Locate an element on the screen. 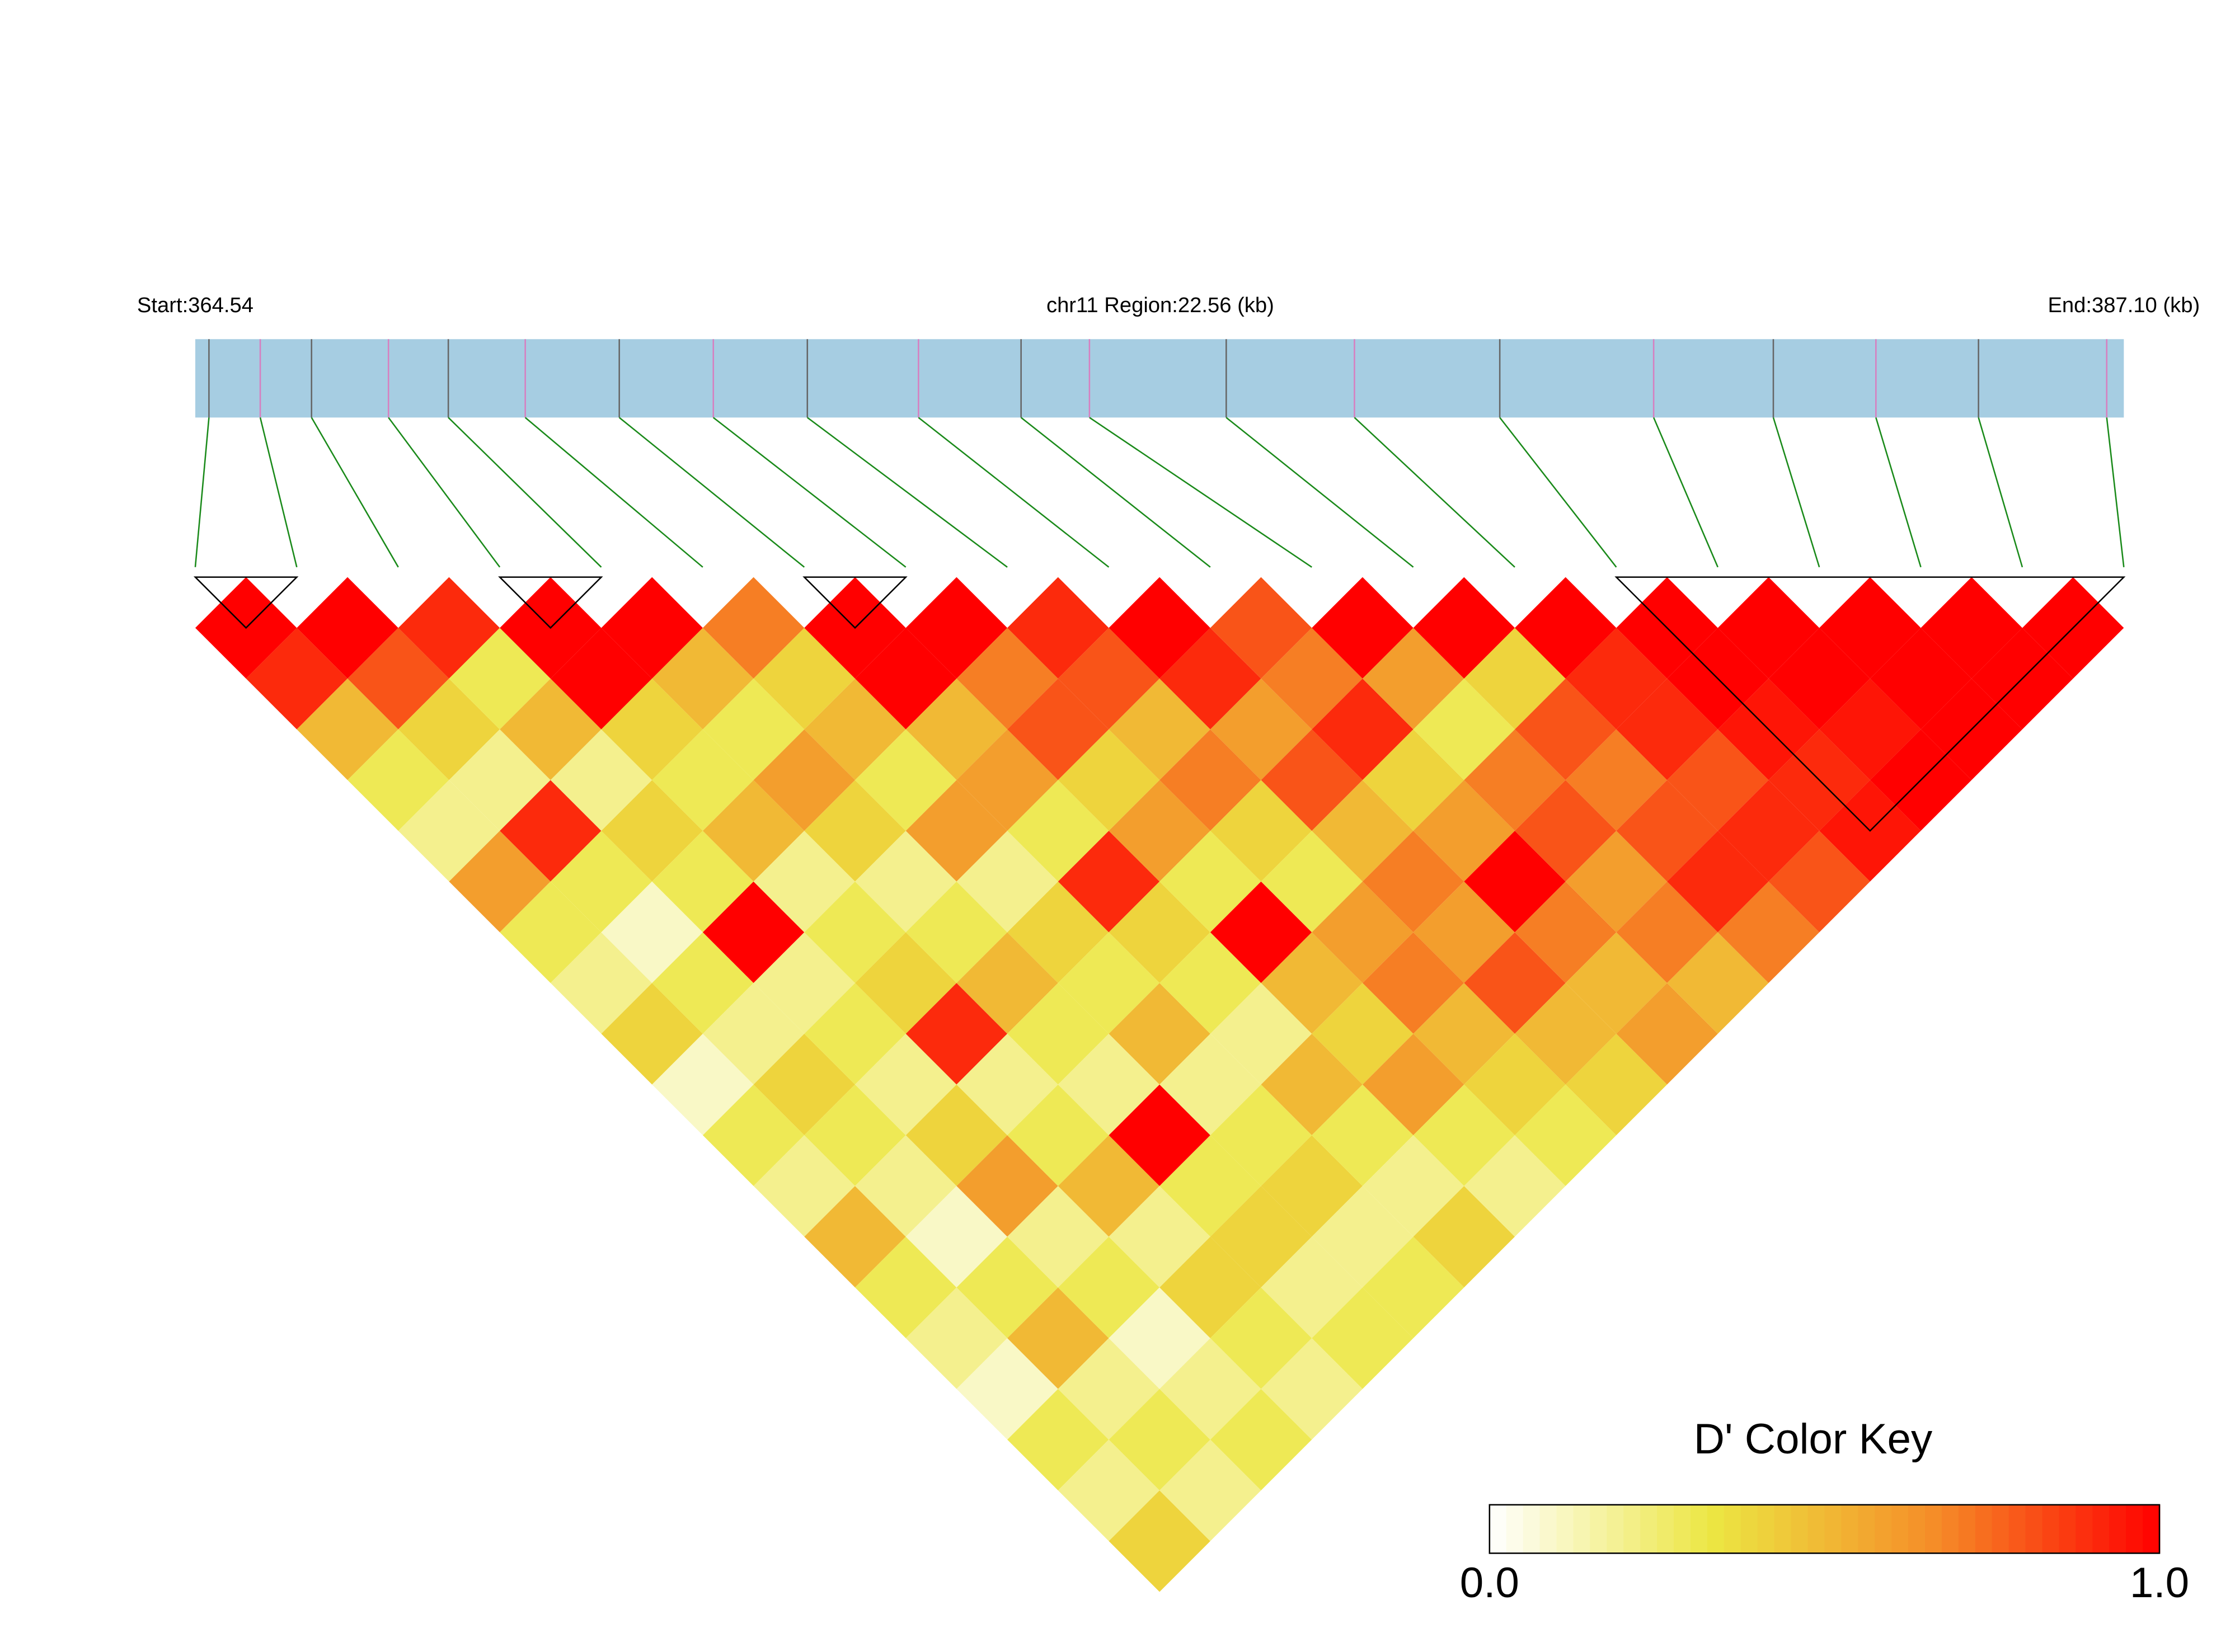 The height and width of the screenshot is (1652, 2235). key-frame is located at coordinates (1825, 1529).